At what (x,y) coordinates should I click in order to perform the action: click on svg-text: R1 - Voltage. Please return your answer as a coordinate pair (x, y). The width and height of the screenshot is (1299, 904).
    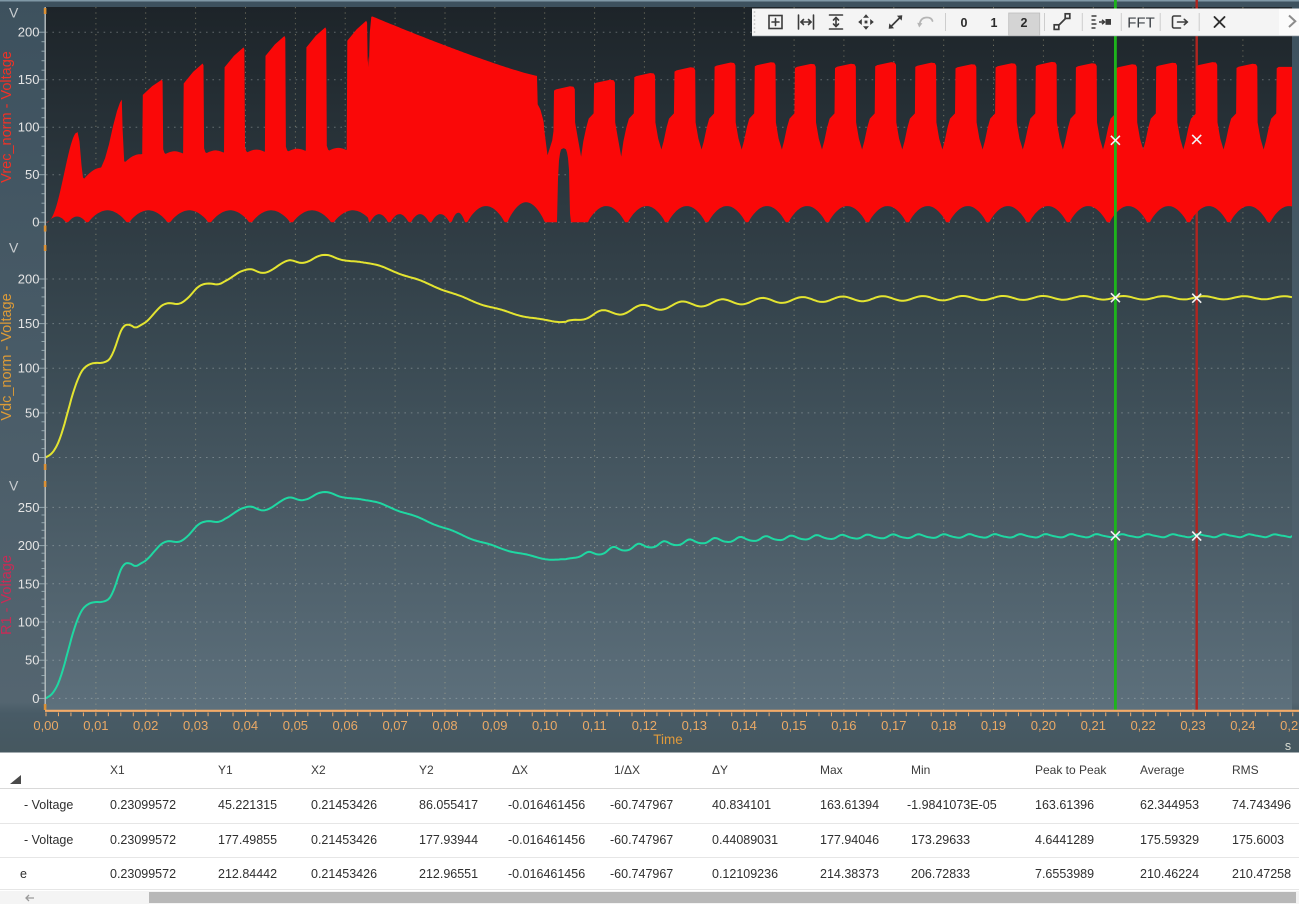
    Looking at the image, I should click on (7, 595).